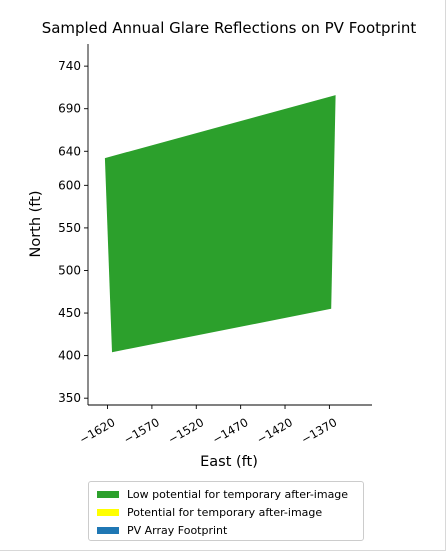 Image resolution: width=447 pixels, height=552 pixels. What do you see at coordinates (230, 530) in the screenshot?
I see `legend-item-footprint: PV Array Footprint` at bounding box center [230, 530].